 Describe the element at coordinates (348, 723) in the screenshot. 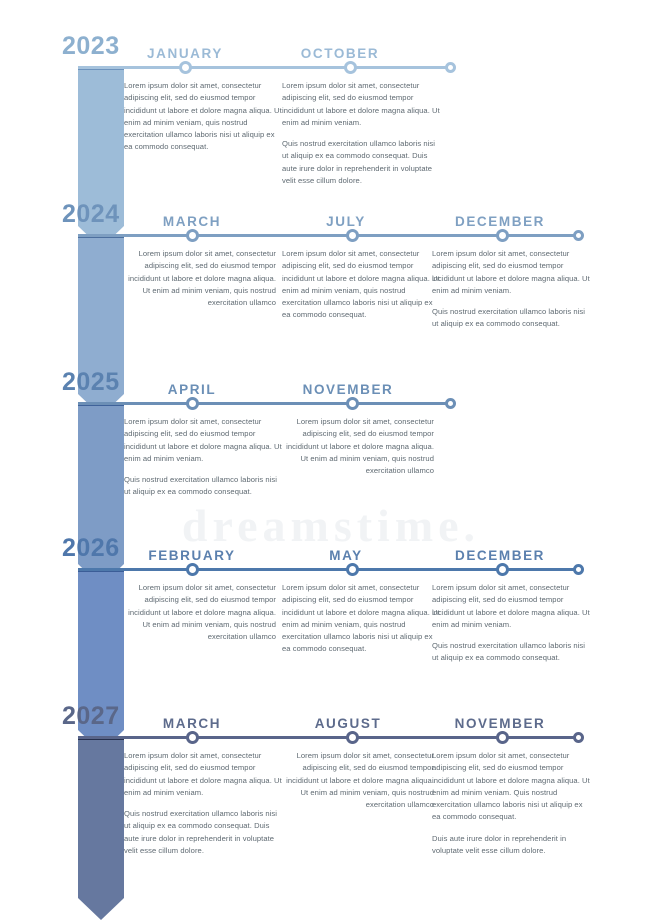

I see `month-label: AUGUST` at that location.